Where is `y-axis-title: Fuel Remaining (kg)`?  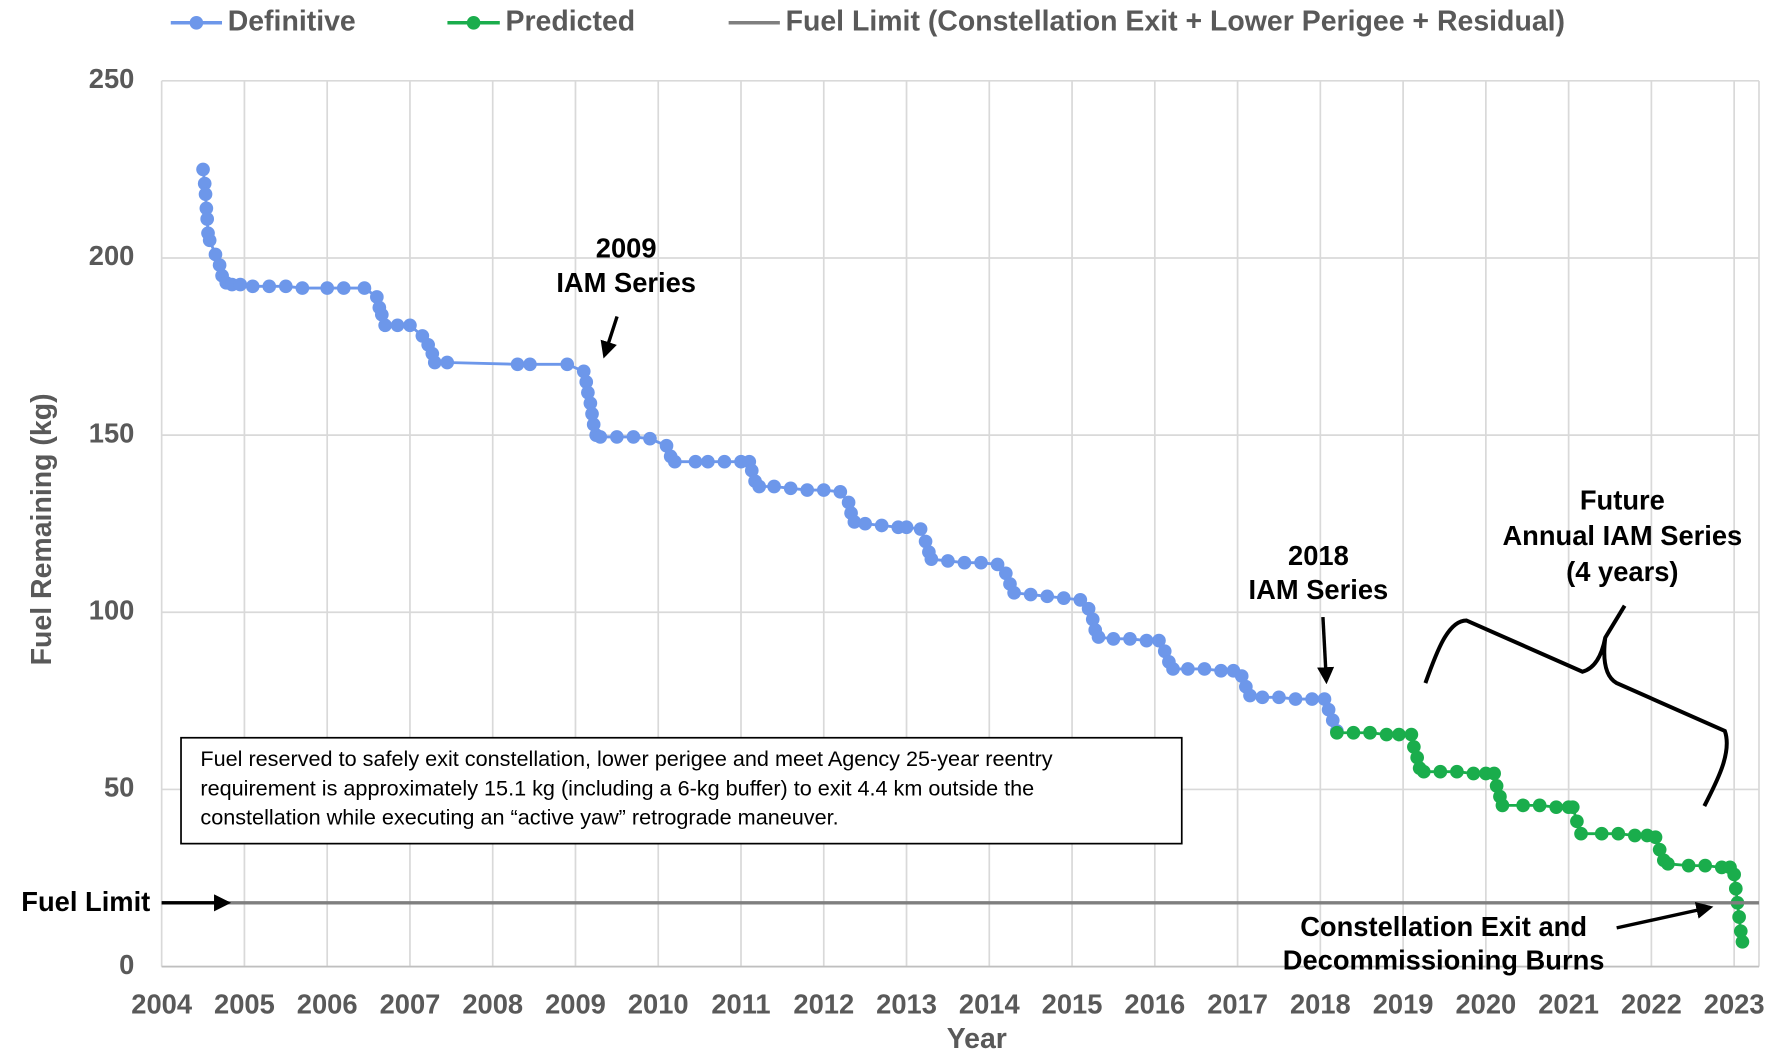
y-axis-title: Fuel Remaining (kg) is located at coordinates (42, 529).